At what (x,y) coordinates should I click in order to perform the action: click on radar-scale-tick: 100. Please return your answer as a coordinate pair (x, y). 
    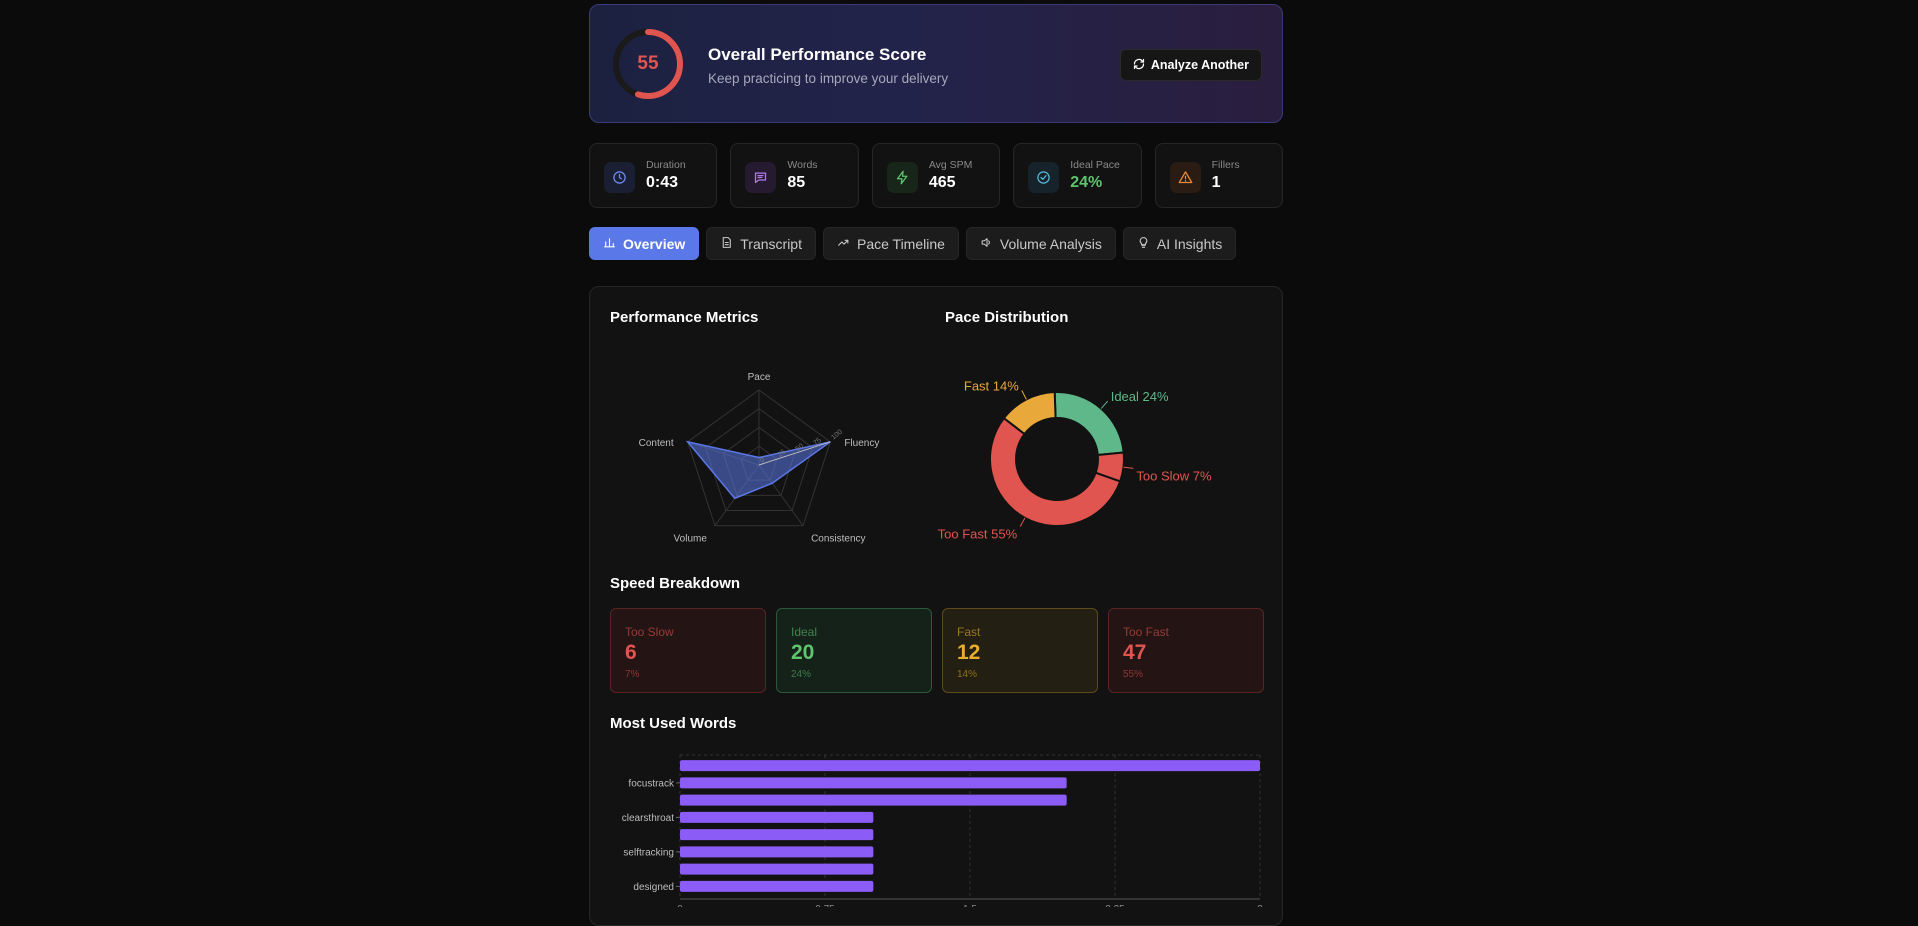
    Looking at the image, I should click on (837, 435).